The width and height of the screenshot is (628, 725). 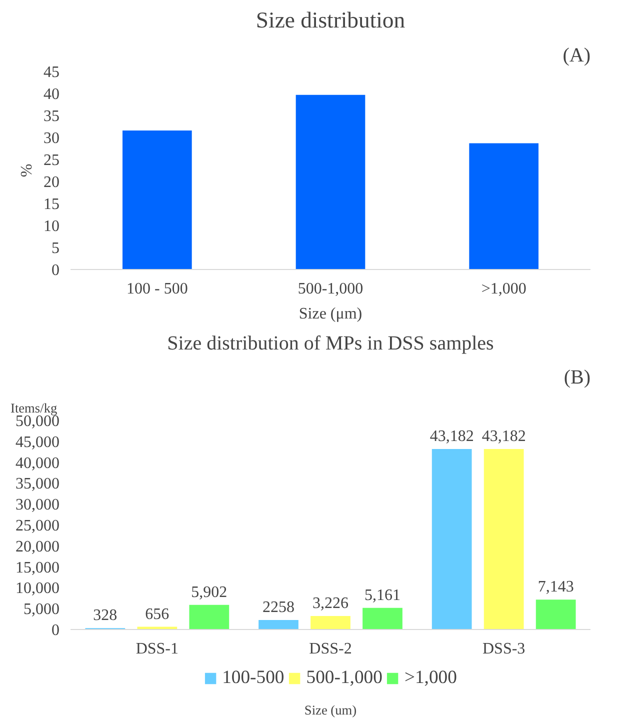 What do you see at coordinates (38, 484) in the screenshot?
I see `y-tick-label: 35,000` at bounding box center [38, 484].